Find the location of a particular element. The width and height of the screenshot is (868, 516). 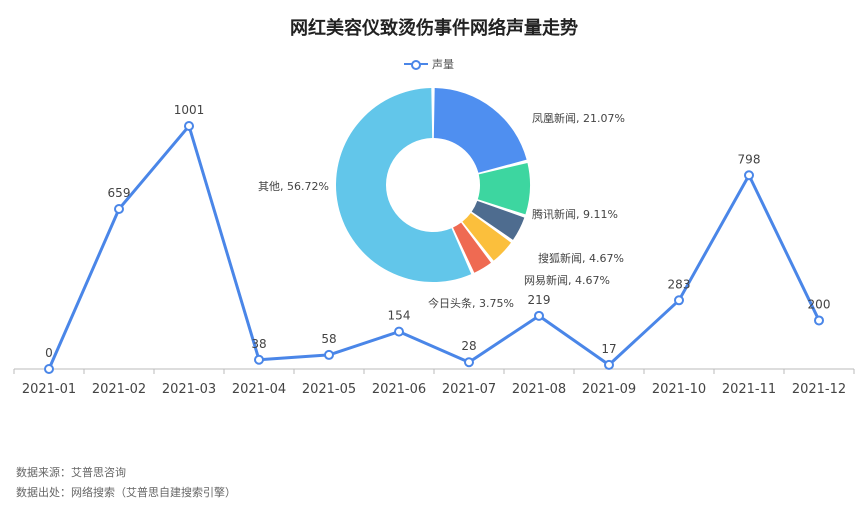

data-label: 283 is located at coordinates (679, 284).